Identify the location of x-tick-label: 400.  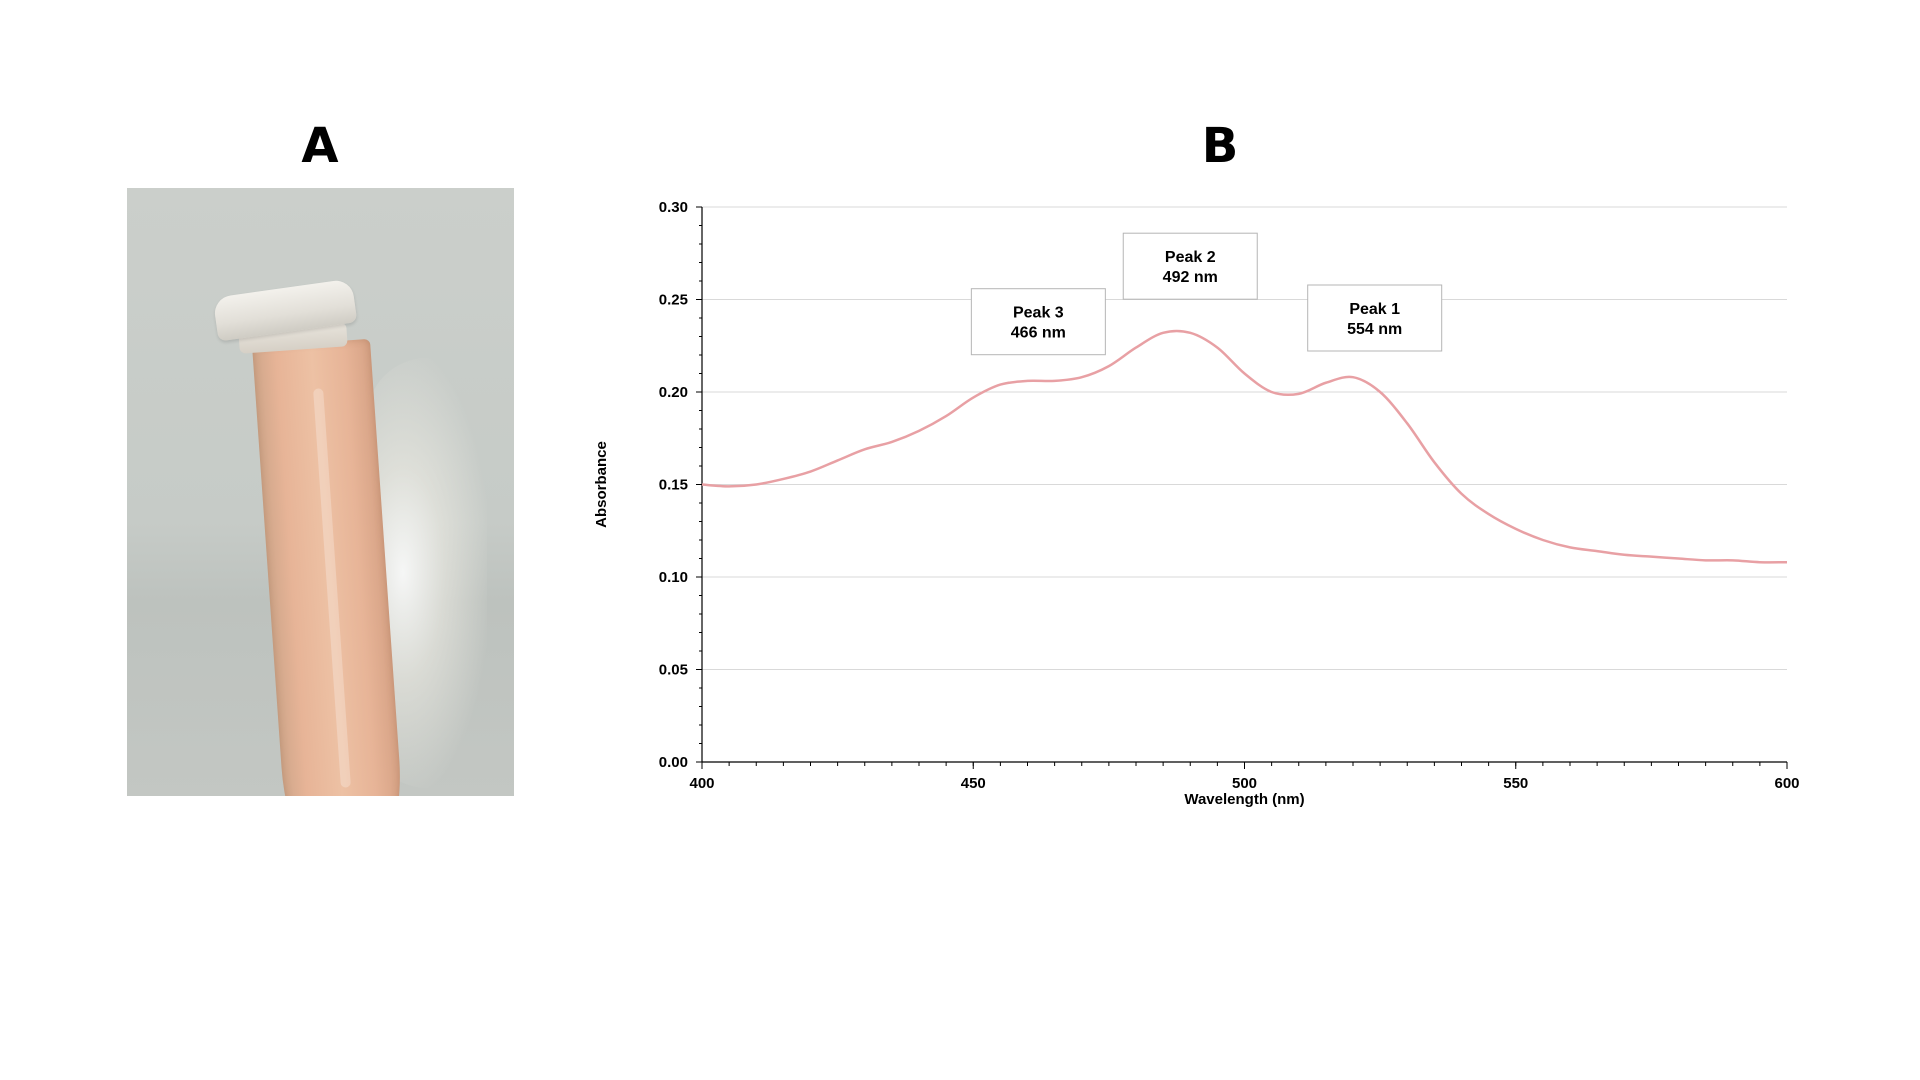
(701, 783).